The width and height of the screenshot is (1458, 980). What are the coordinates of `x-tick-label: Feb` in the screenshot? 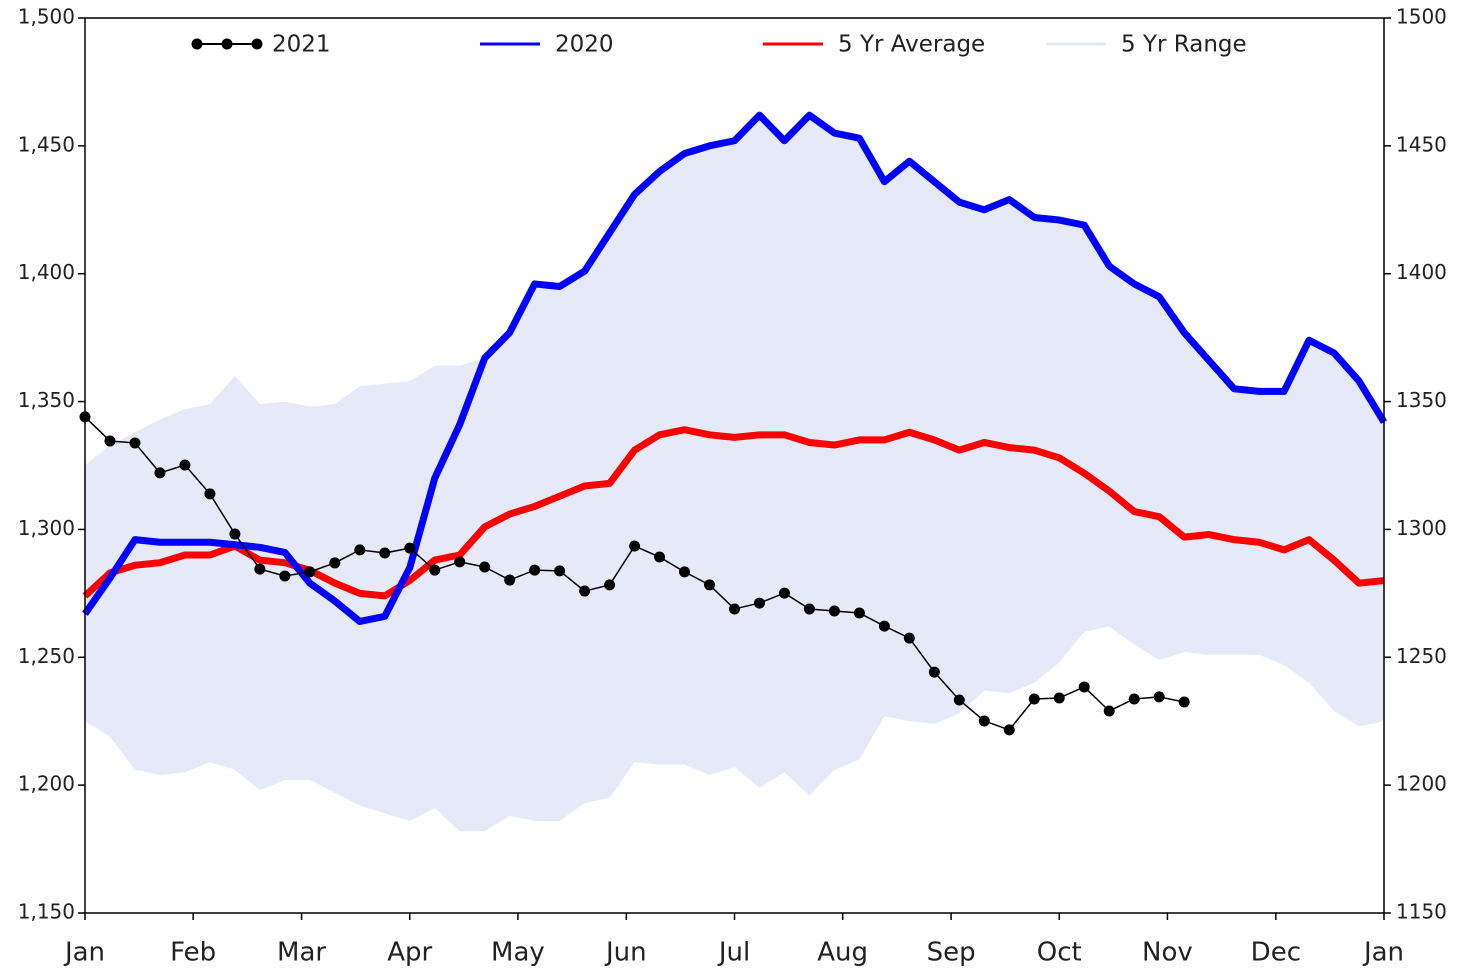 It's located at (193, 953).